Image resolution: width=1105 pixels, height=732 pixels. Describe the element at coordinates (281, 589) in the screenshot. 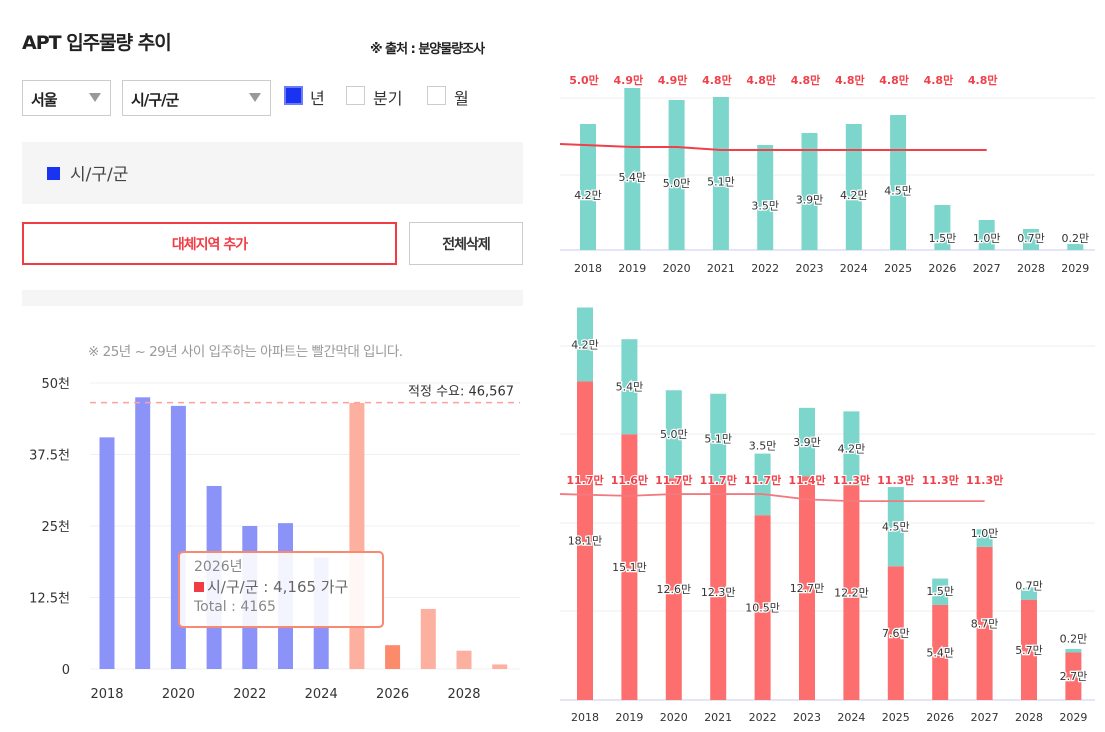

I see `chart-tooltip: 2026년 시/구/군 : 4,165 가구 Total : 4165` at that location.